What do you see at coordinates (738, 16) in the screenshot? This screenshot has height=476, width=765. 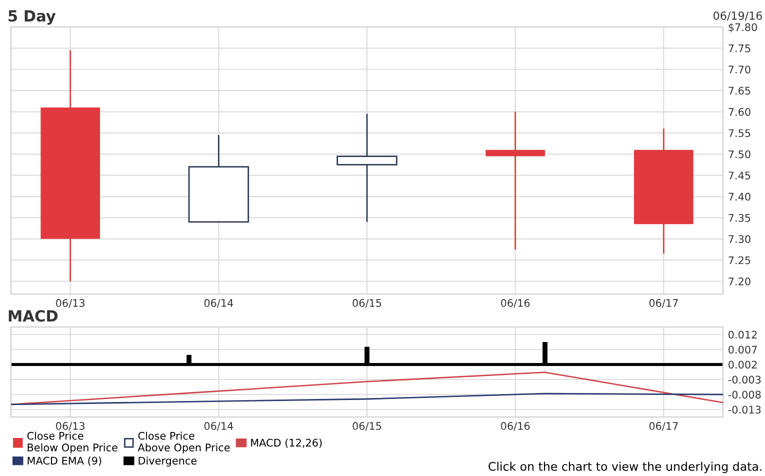 I see `text: 06/19/16` at bounding box center [738, 16].